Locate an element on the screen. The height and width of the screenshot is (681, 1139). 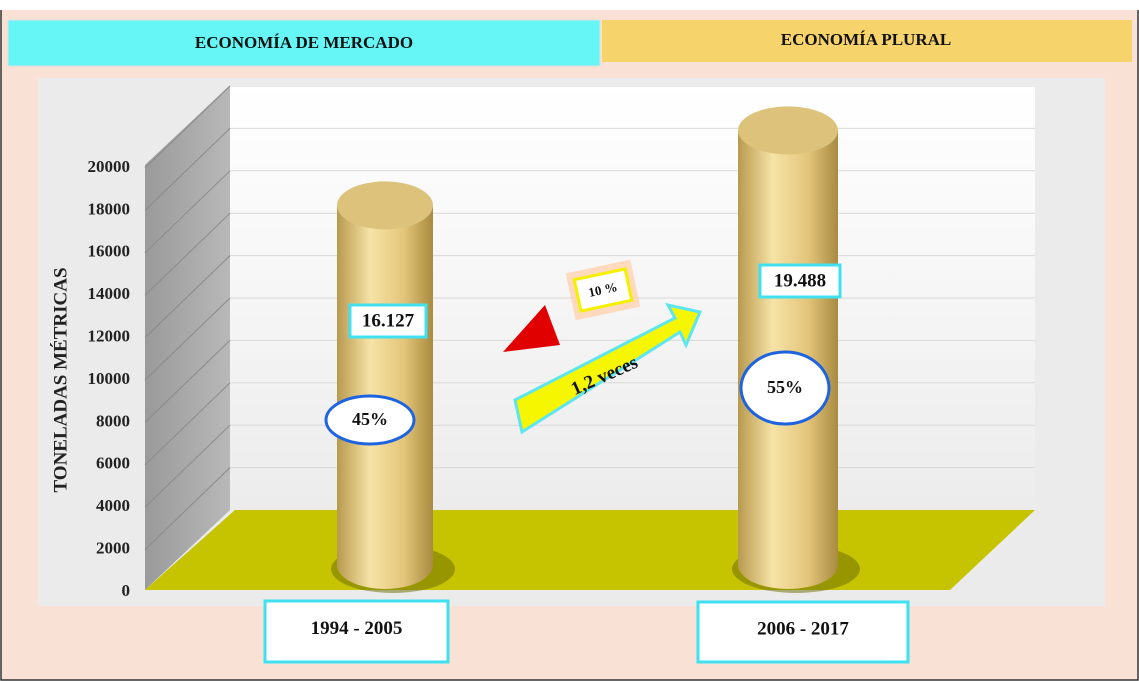
header-left-text: ECONOMÍA DE MERCADO is located at coordinates (304, 42).